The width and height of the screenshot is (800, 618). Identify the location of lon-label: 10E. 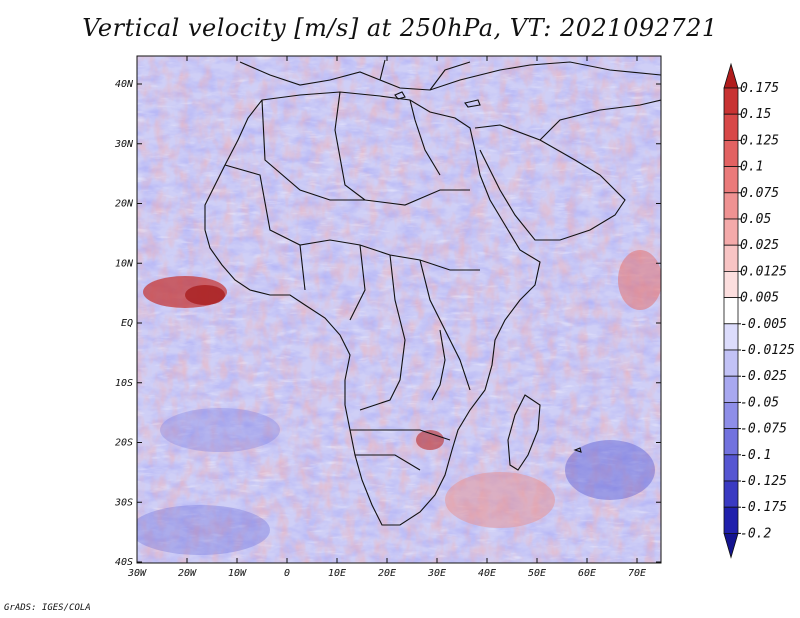
(337, 573).